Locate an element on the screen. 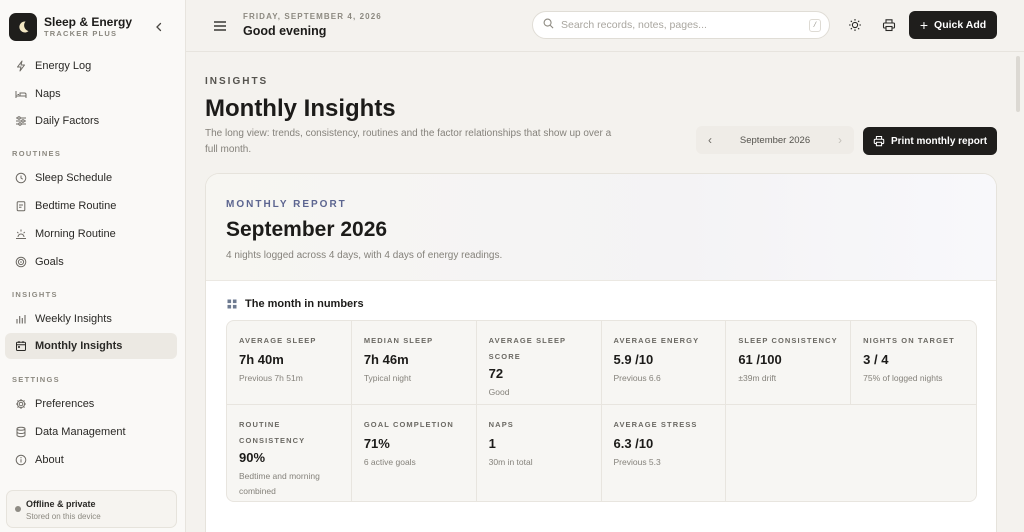  sidebar-item-daily-factors: Daily Factors is located at coordinates (91, 121).